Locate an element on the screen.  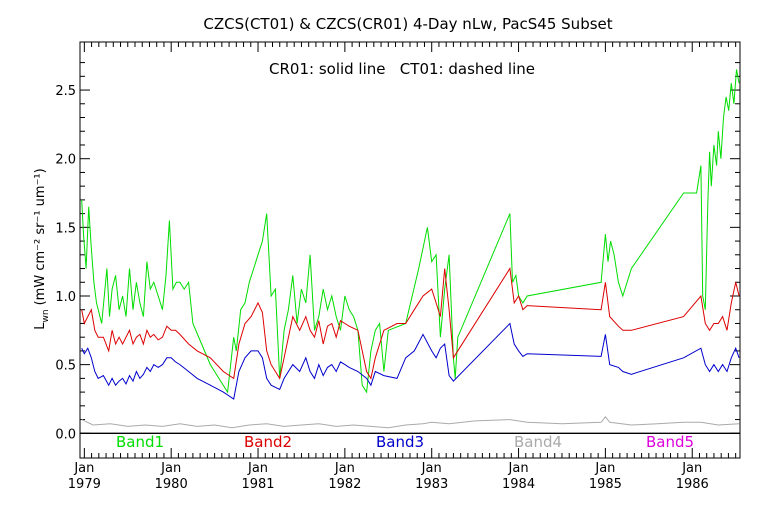
legend-band5: Band5 is located at coordinates (670, 442).